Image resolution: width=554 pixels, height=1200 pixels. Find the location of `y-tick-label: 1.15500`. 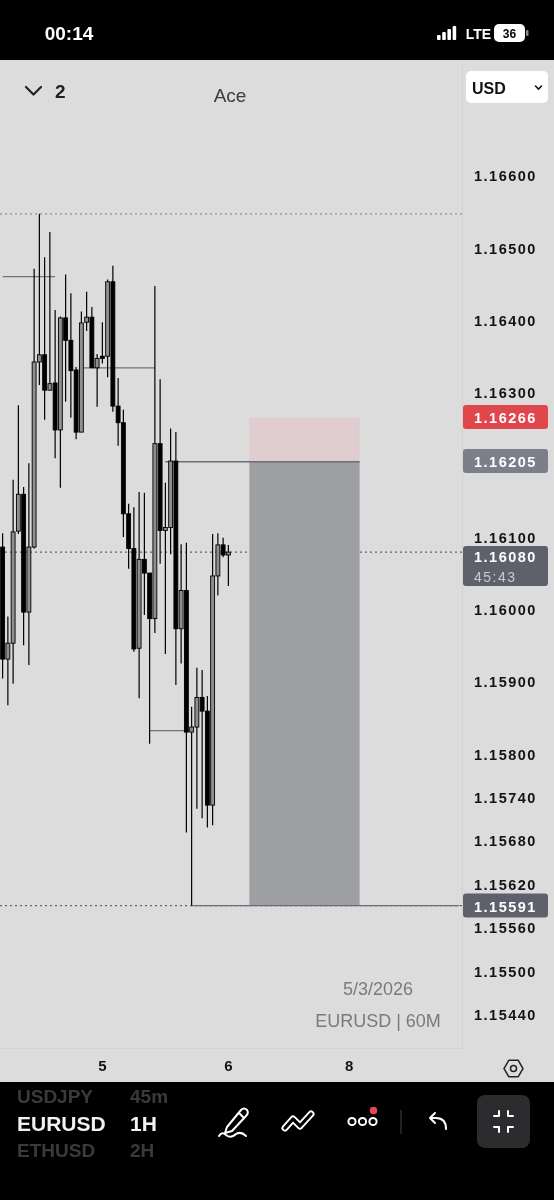

y-tick-label: 1.15500 is located at coordinates (505, 971).